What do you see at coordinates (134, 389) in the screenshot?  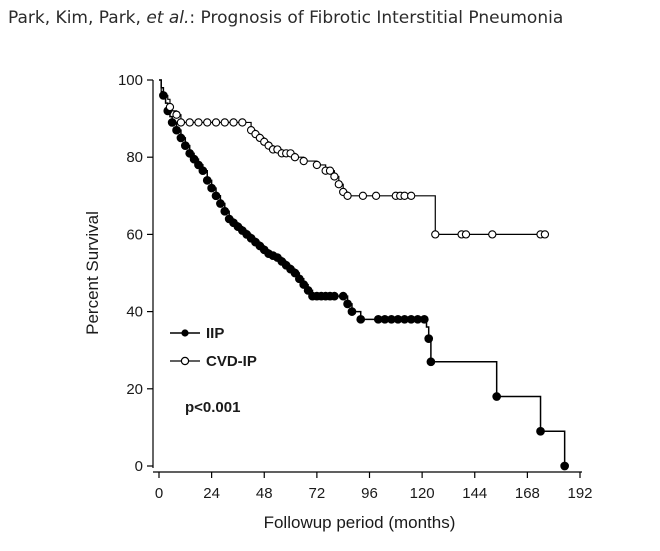 I see `y-tick-label: 20` at bounding box center [134, 389].